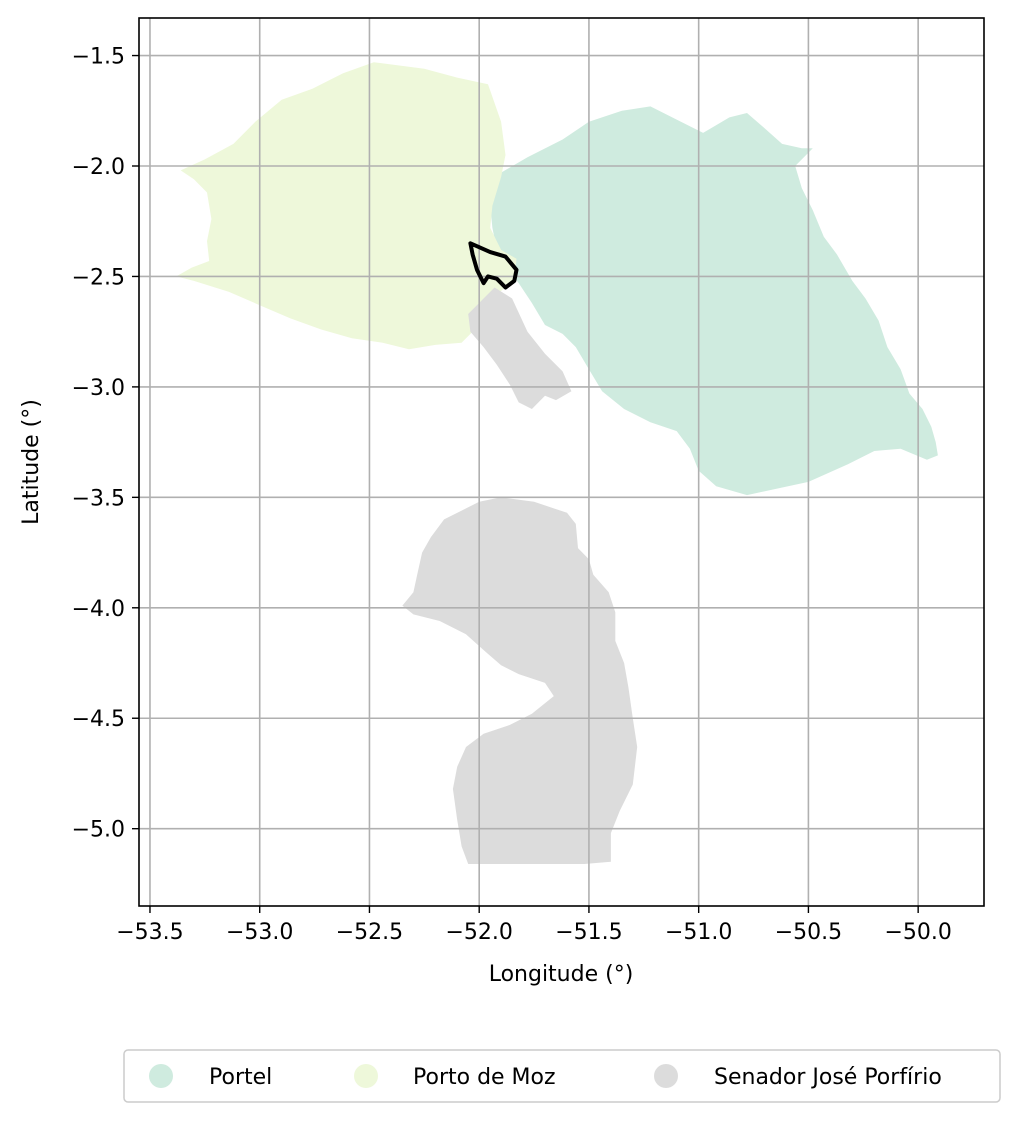  What do you see at coordinates (98, 498) in the screenshot?
I see `y-tick-label: −3.5` at bounding box center [98, 498].